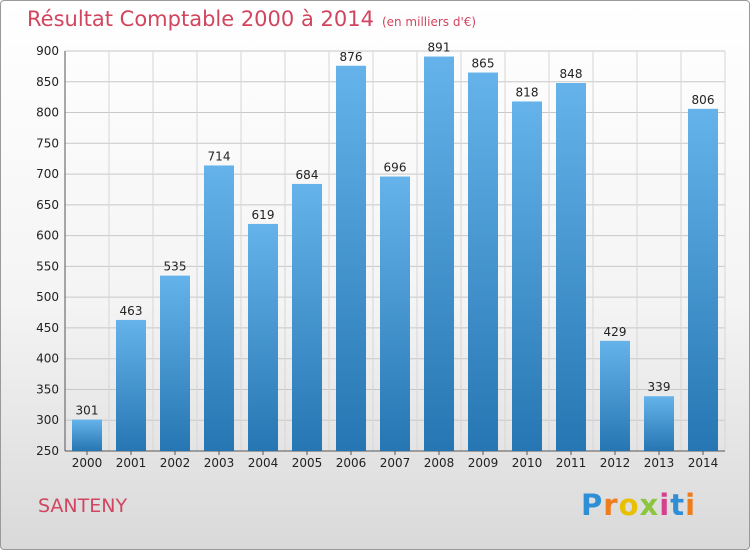  I want to click on x-tick-label-2006: 2006, so click(351, 463).